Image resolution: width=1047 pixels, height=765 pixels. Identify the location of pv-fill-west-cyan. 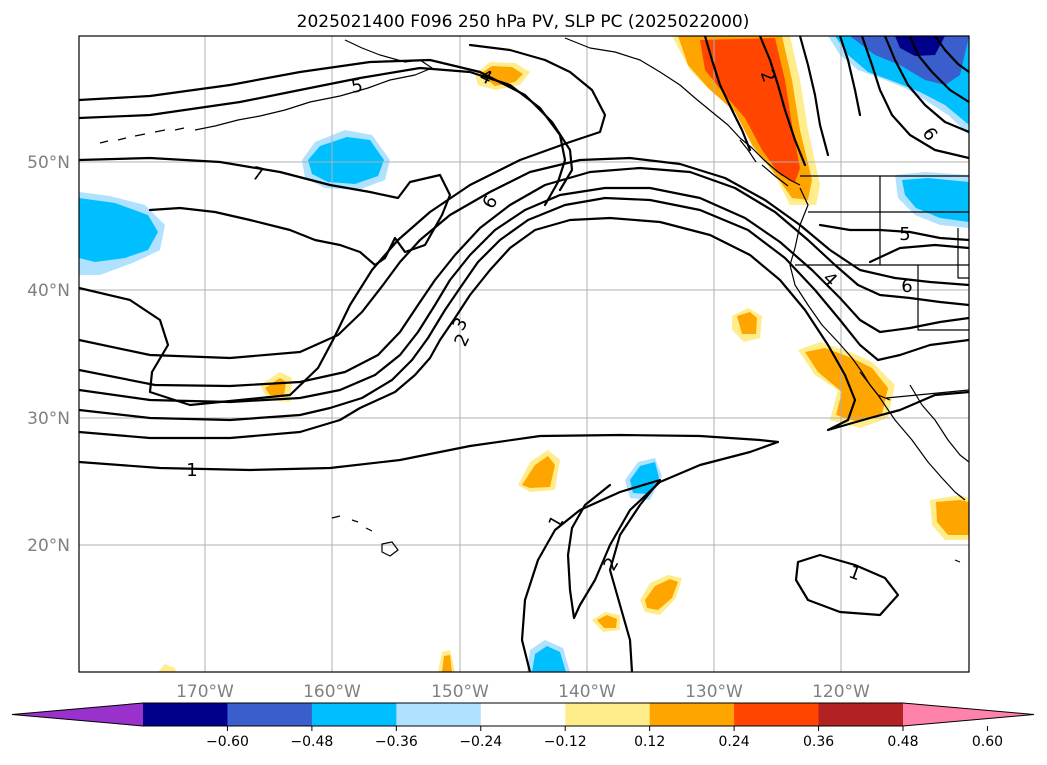
(118, 230).